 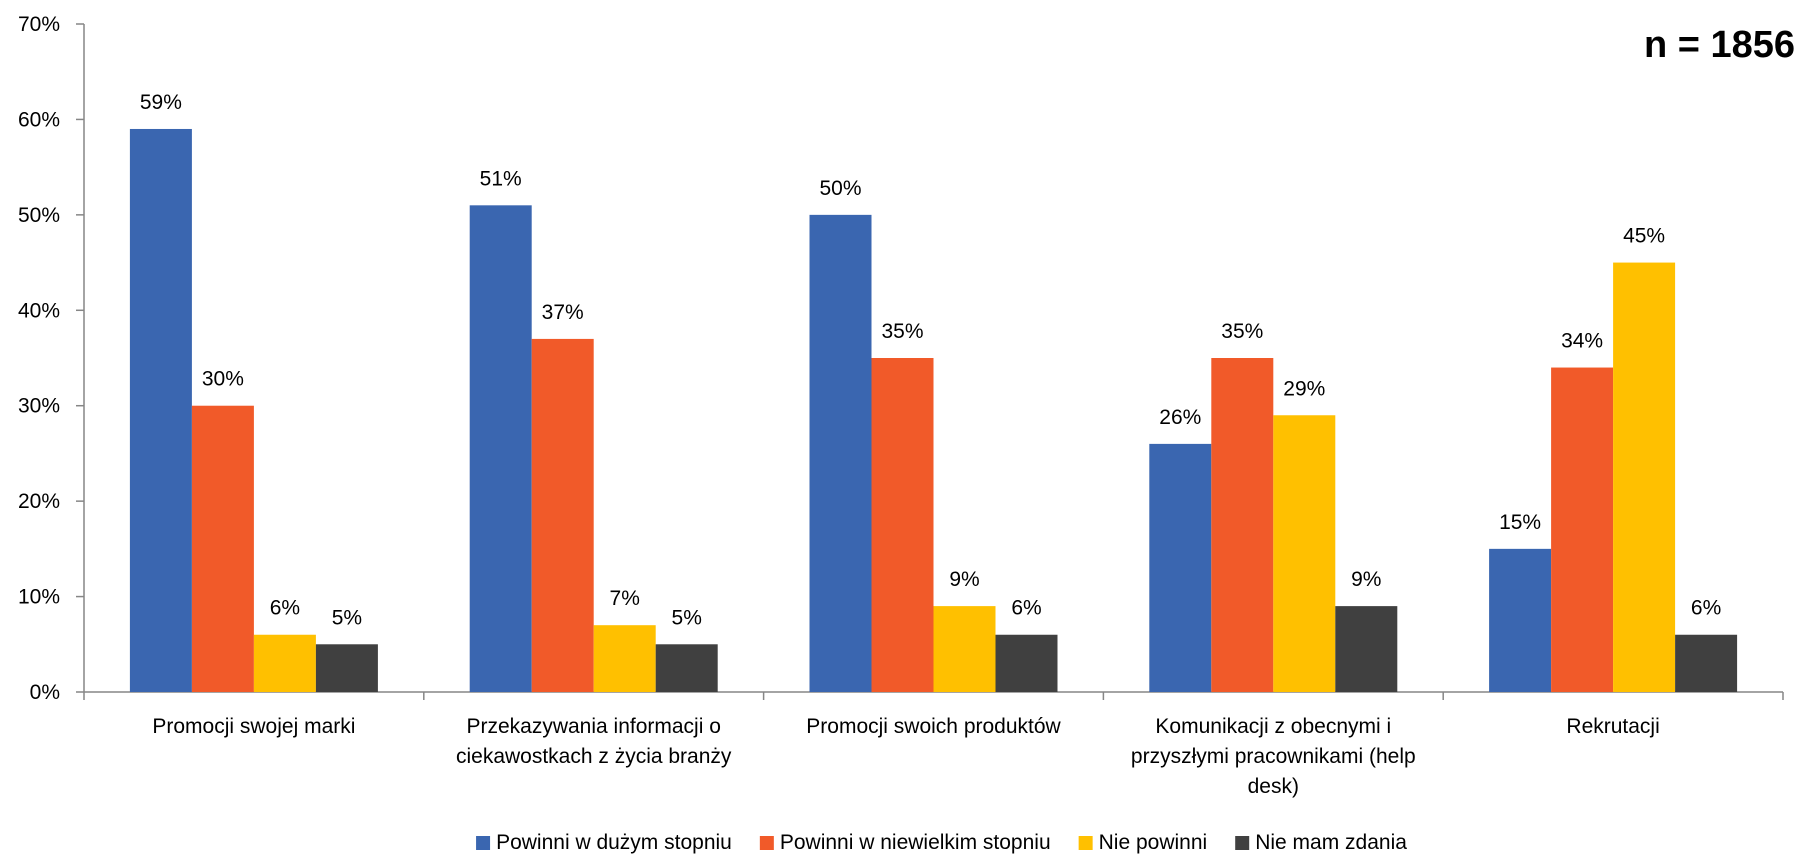 What do you see at coordinates (1582, 341) in the screenshot?
I see `data-label: 34%` at bounding box center [1582, 341].